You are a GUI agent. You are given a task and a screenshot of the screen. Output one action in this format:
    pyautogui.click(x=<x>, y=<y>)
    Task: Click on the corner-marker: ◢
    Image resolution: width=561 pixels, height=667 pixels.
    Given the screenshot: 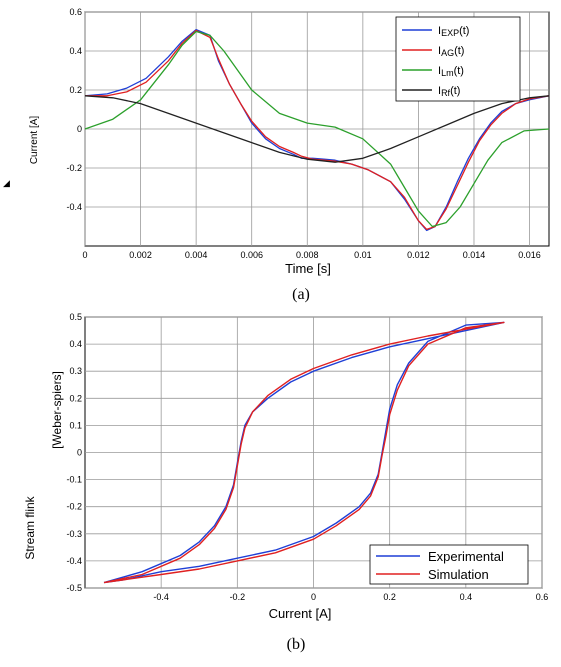 What is the action you would take?
    pyautogui.click(x=6, y=184)
    